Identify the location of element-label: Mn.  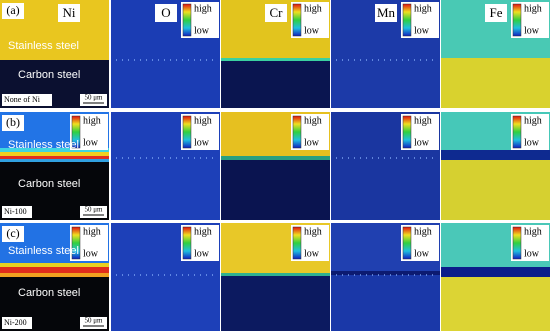
(386, 12).